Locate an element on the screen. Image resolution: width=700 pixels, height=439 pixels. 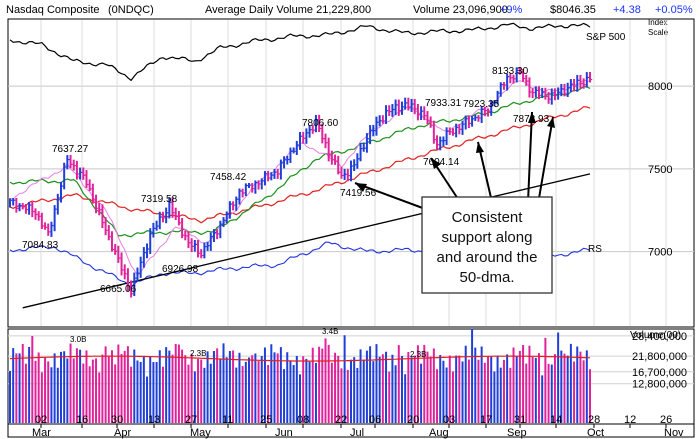
date-tick-label: 11 is located at coordinates (227, 420).